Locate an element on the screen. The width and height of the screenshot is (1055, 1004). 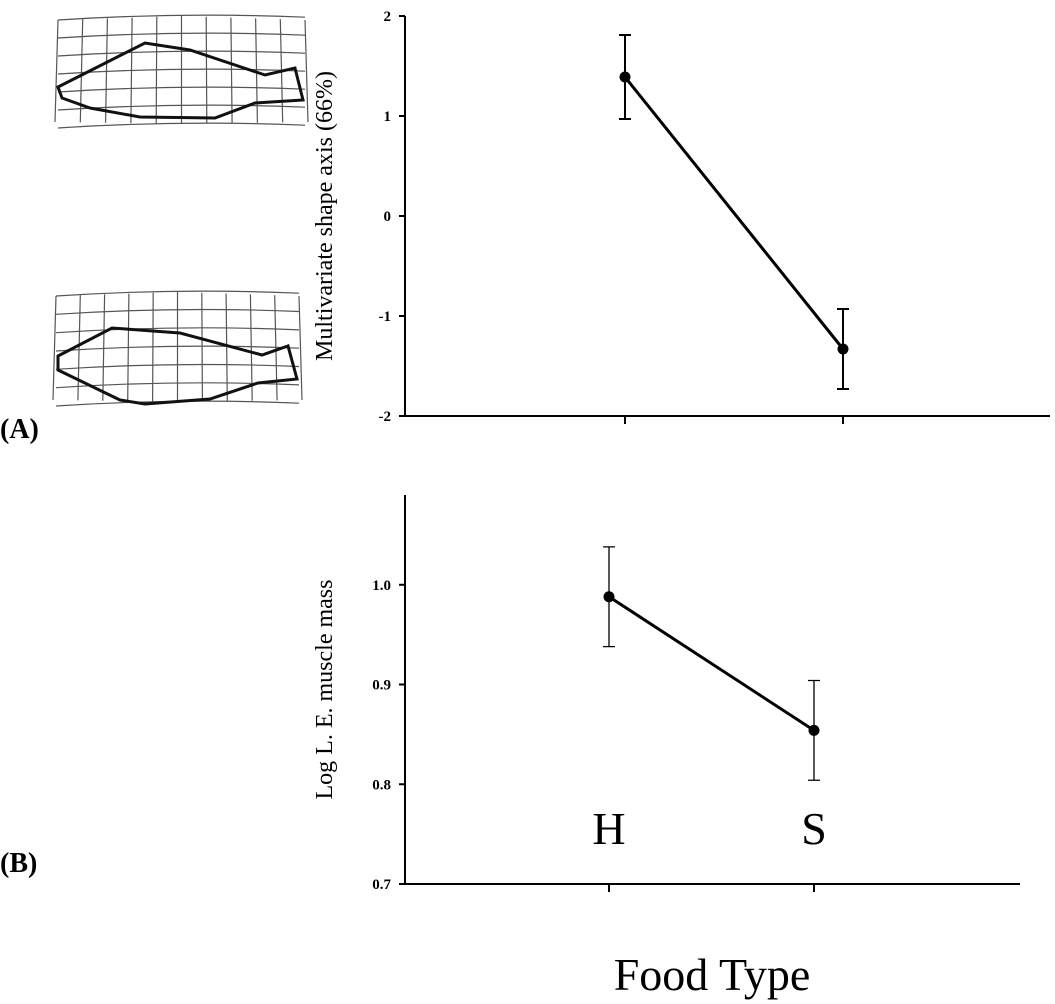
y-tick-label: -2 is located at coordinates (385, 417).